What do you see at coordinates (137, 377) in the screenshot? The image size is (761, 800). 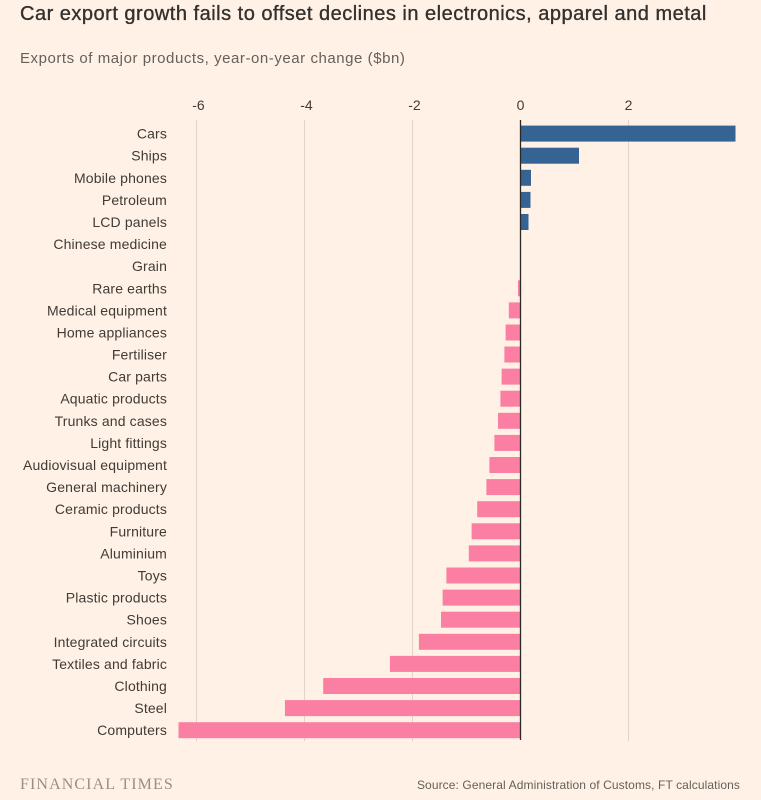 I see `svg-text: Car parts` at bounding box center [137, 377].